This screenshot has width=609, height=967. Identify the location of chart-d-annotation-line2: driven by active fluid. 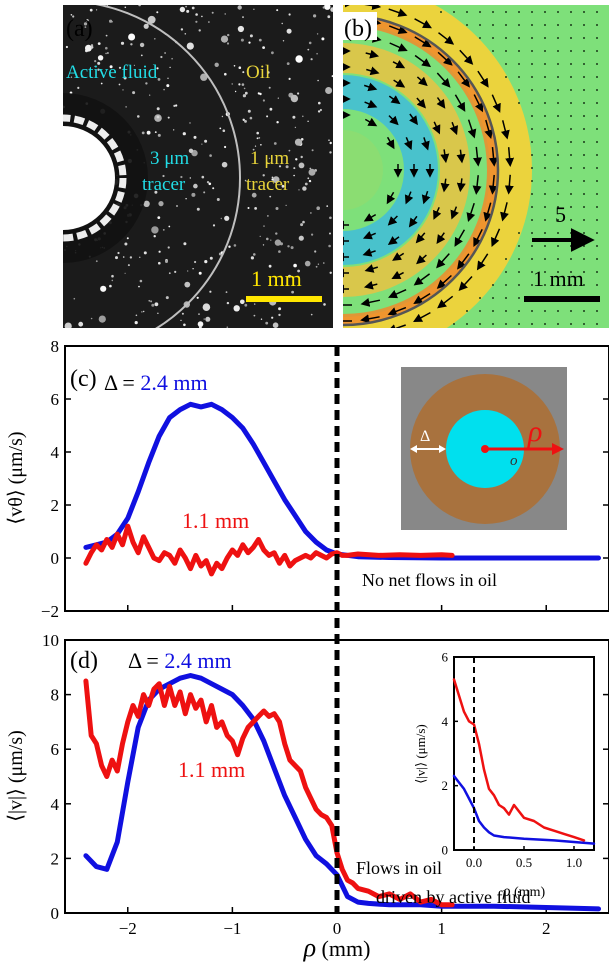
(453, 897).